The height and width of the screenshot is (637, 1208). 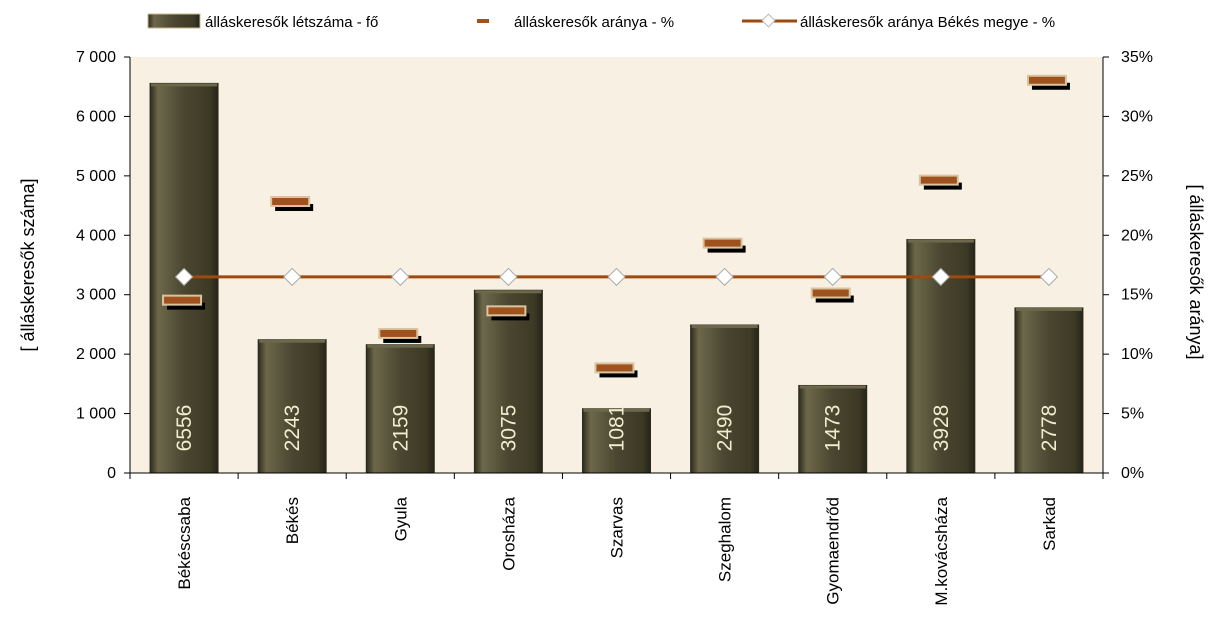 I want to click on bar-value-label: 2243, so click(x=292, y=428).